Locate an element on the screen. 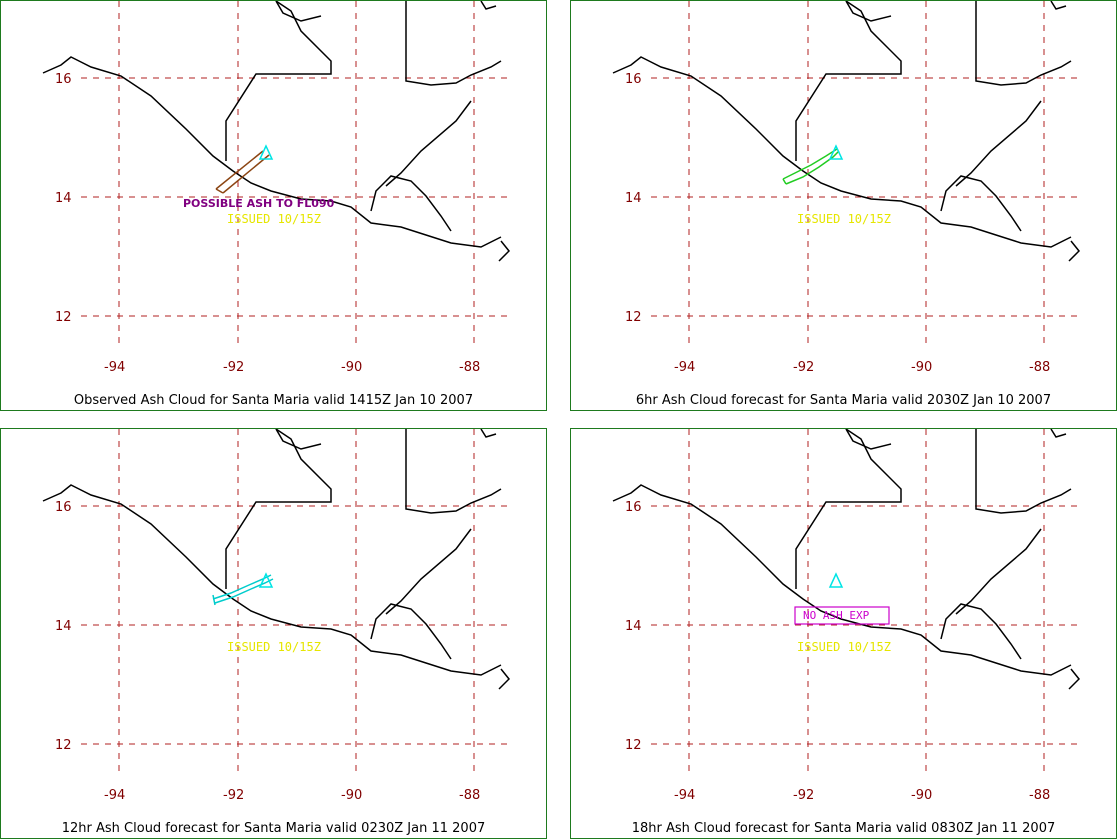 This screenshot has height=839, width=1119. no-ash-box is located at coordinates (842, 615).